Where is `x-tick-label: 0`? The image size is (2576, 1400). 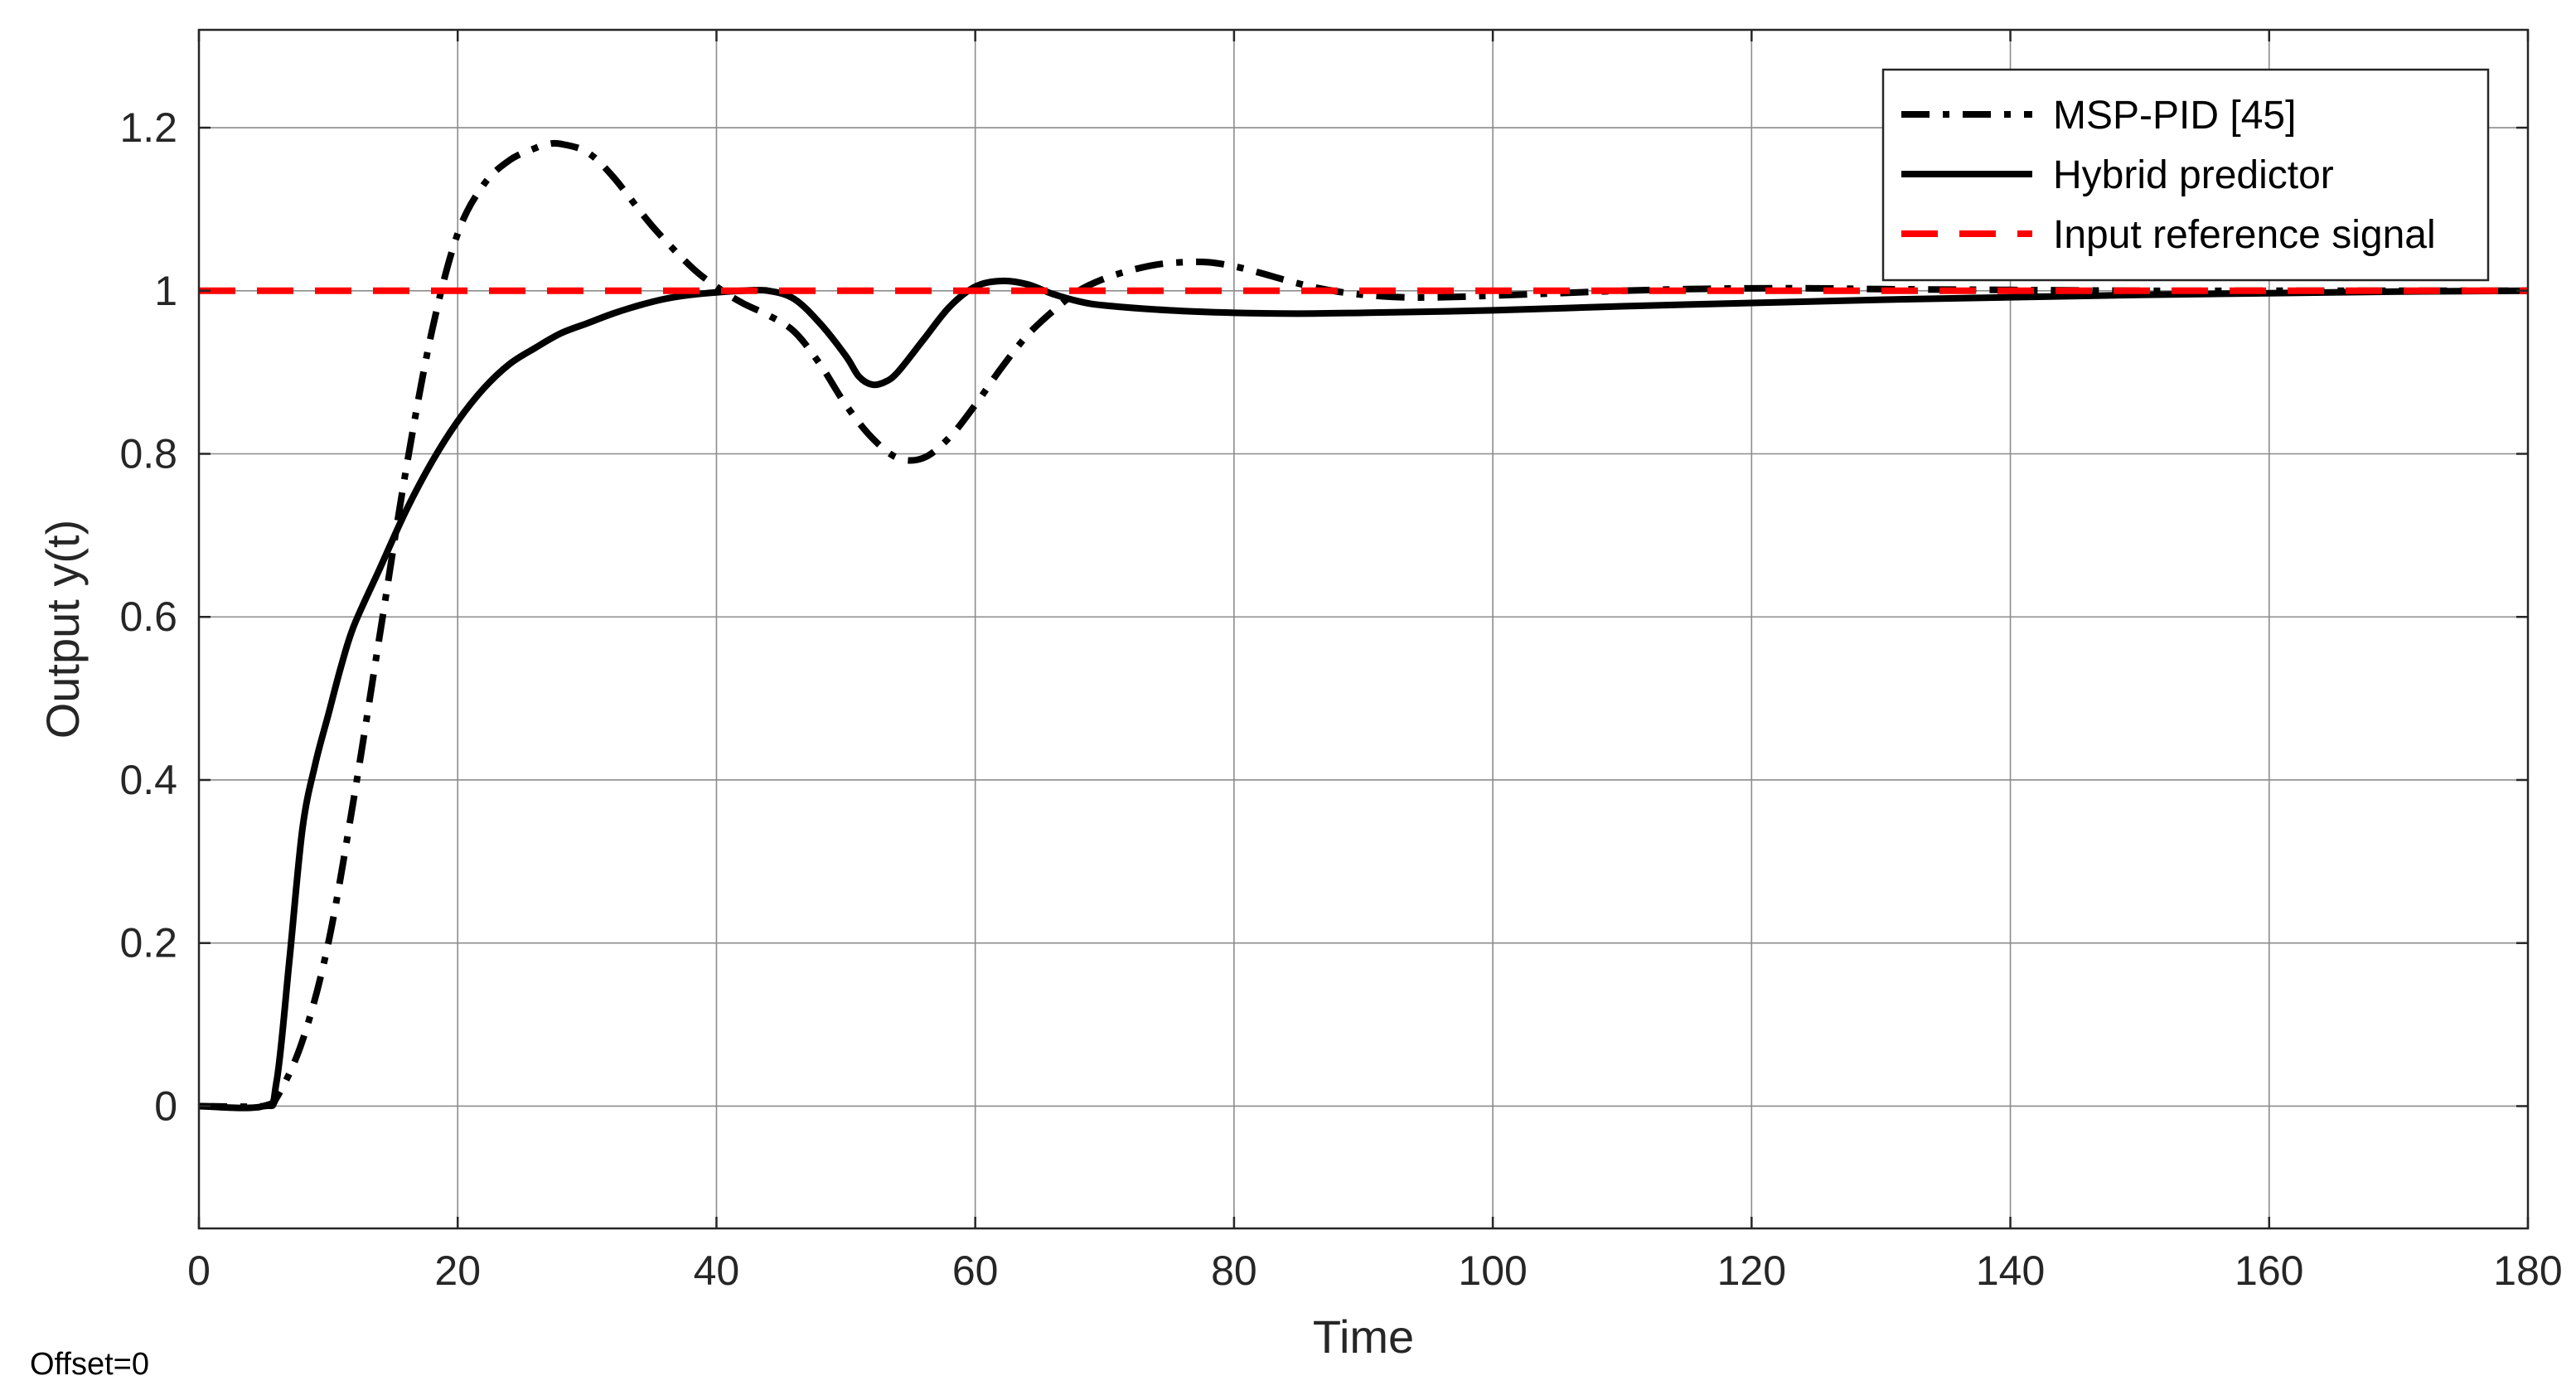
x-tick-label: 0 is located at coordinates (199, 1270).